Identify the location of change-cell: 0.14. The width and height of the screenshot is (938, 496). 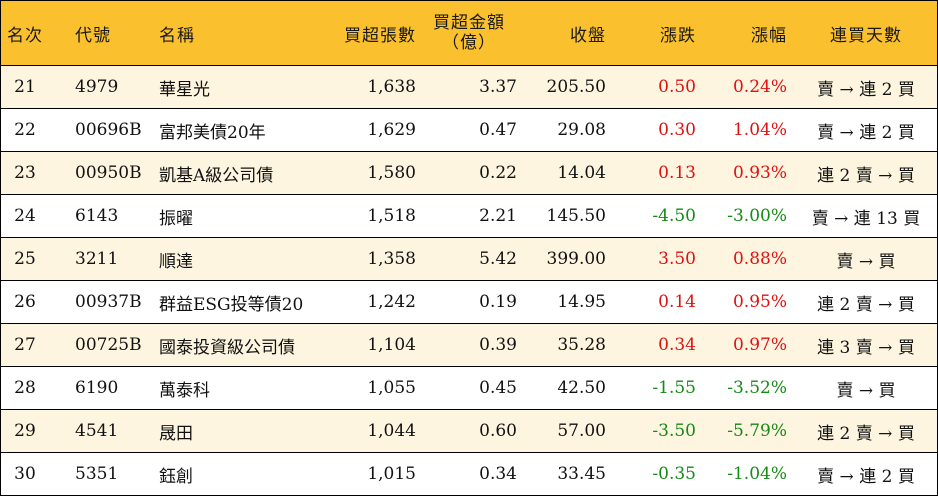
(677, 302).